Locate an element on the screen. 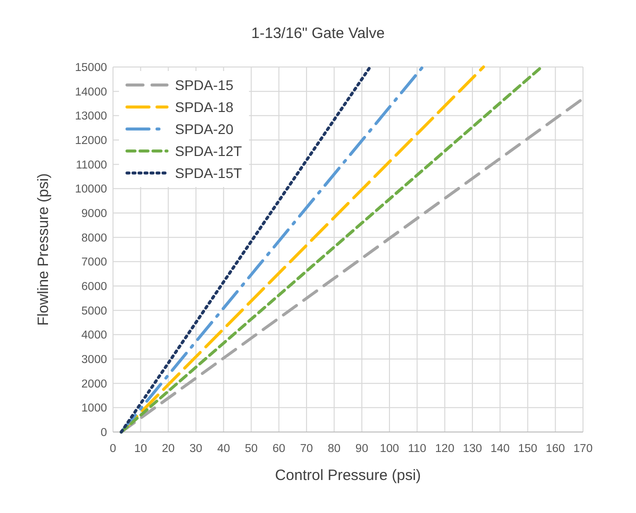 The image size is (636, 513). y-tick-label: 11000 is located at coordinates (91, 165).